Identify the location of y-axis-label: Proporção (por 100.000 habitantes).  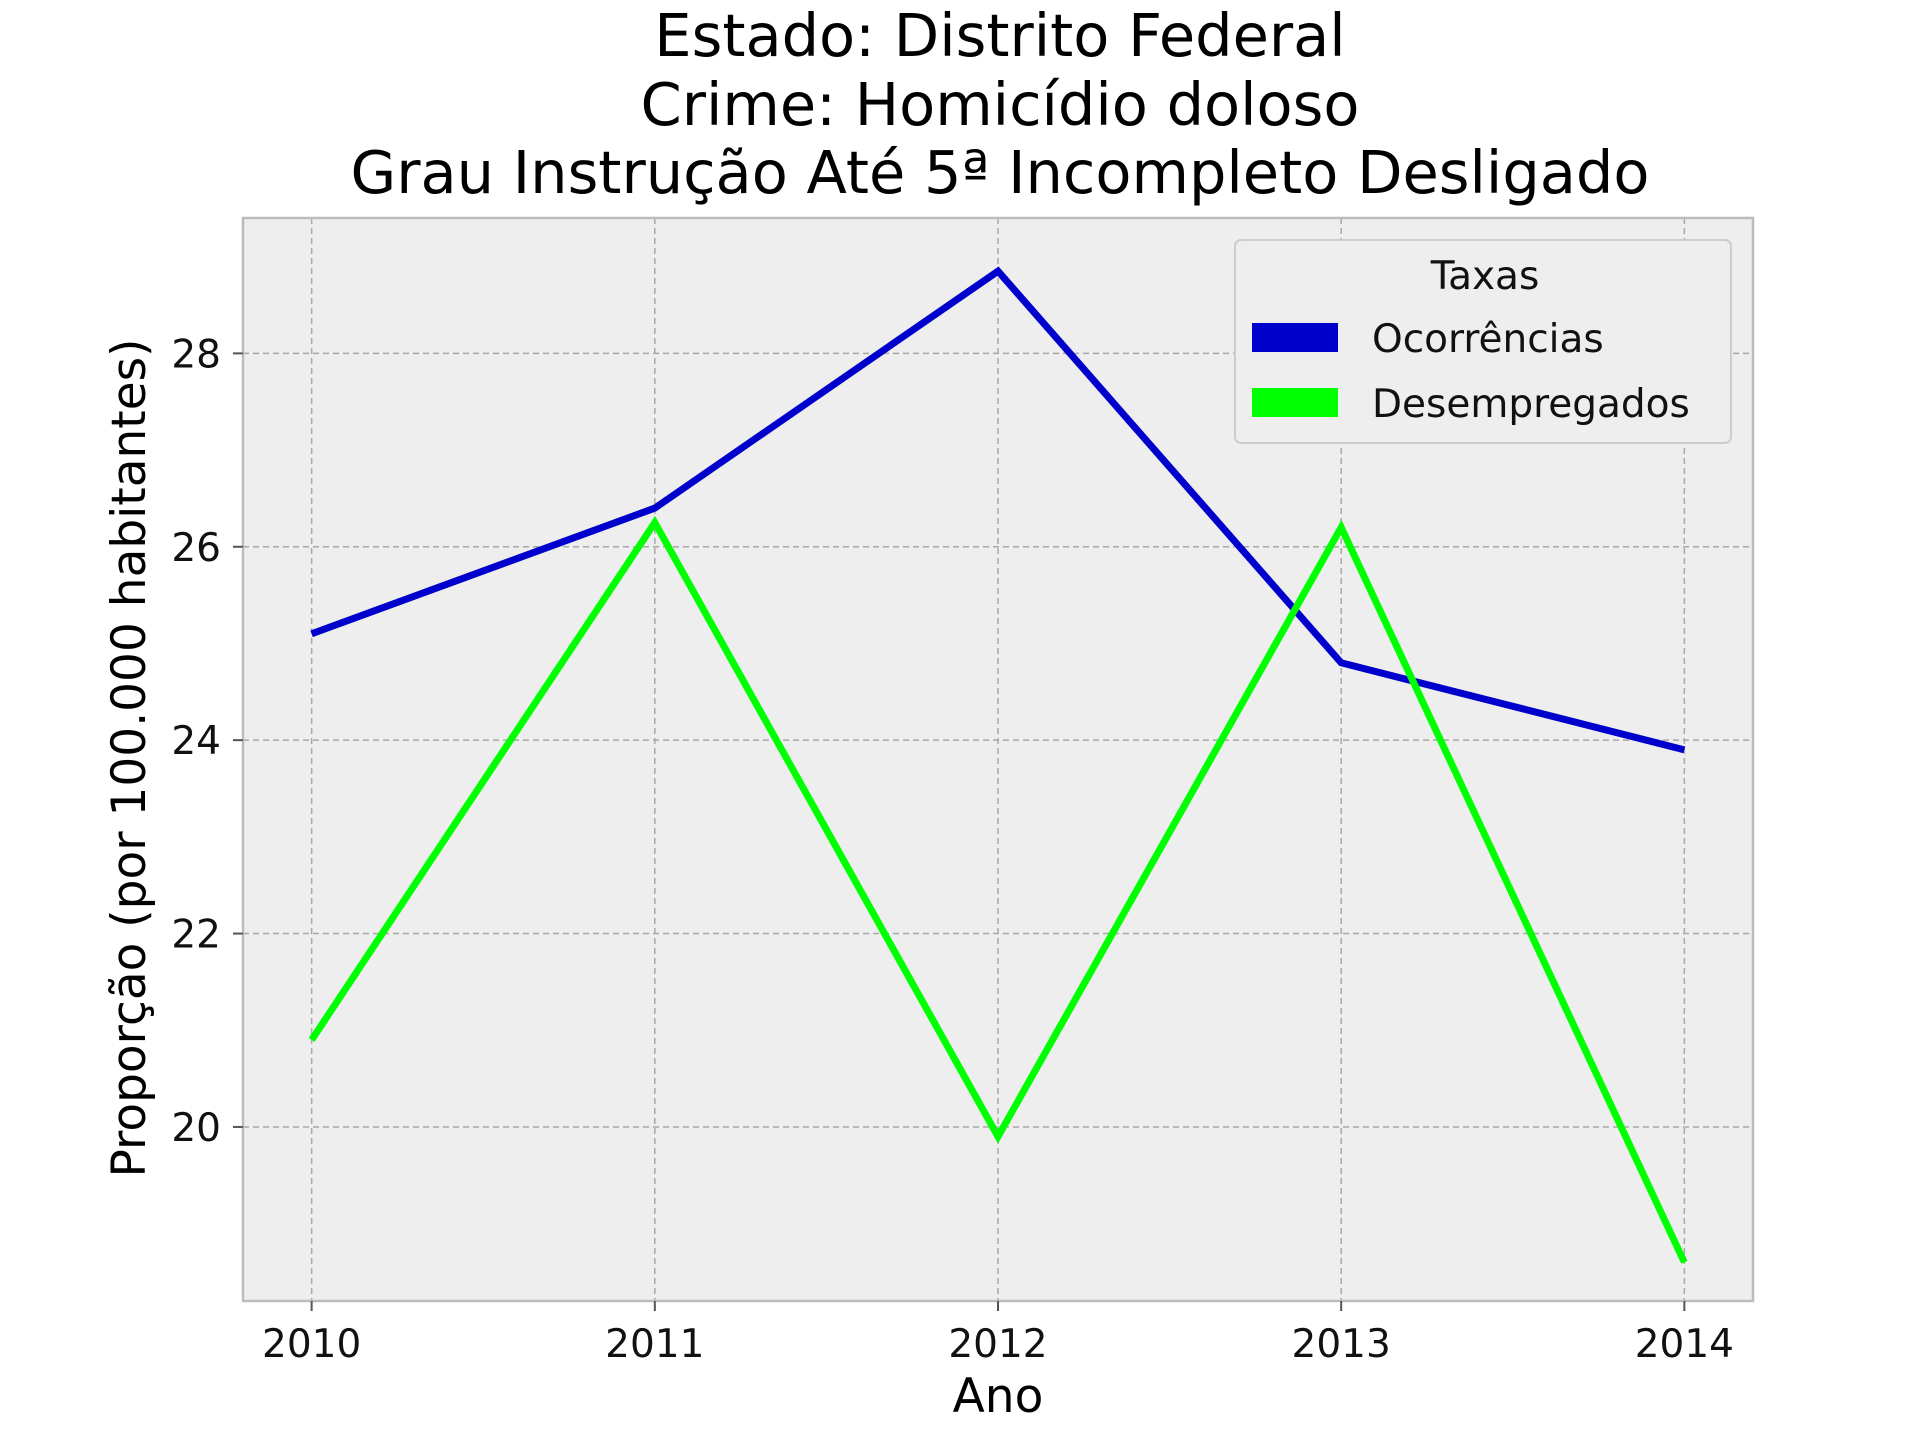
(129, 758).